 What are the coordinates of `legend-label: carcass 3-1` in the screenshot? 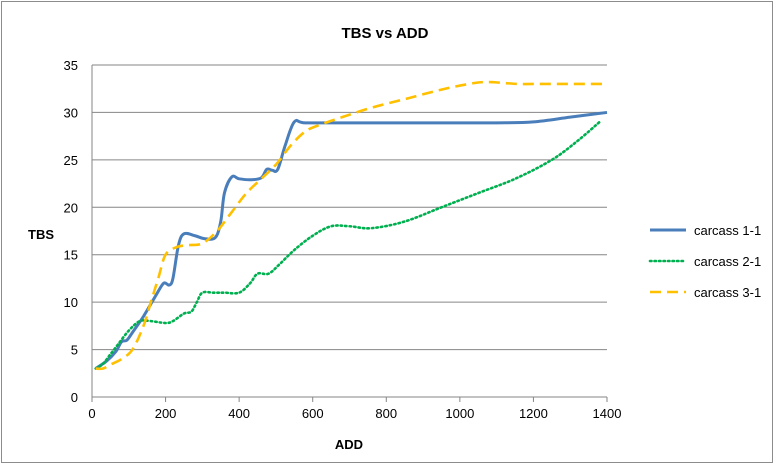 It's located at (727, 292).